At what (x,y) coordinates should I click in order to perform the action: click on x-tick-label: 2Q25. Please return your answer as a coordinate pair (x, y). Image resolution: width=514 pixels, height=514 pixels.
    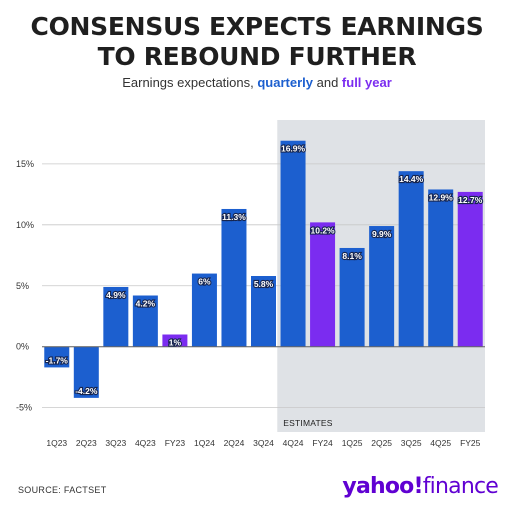
    Looking at the image, I should click on (381, 443).